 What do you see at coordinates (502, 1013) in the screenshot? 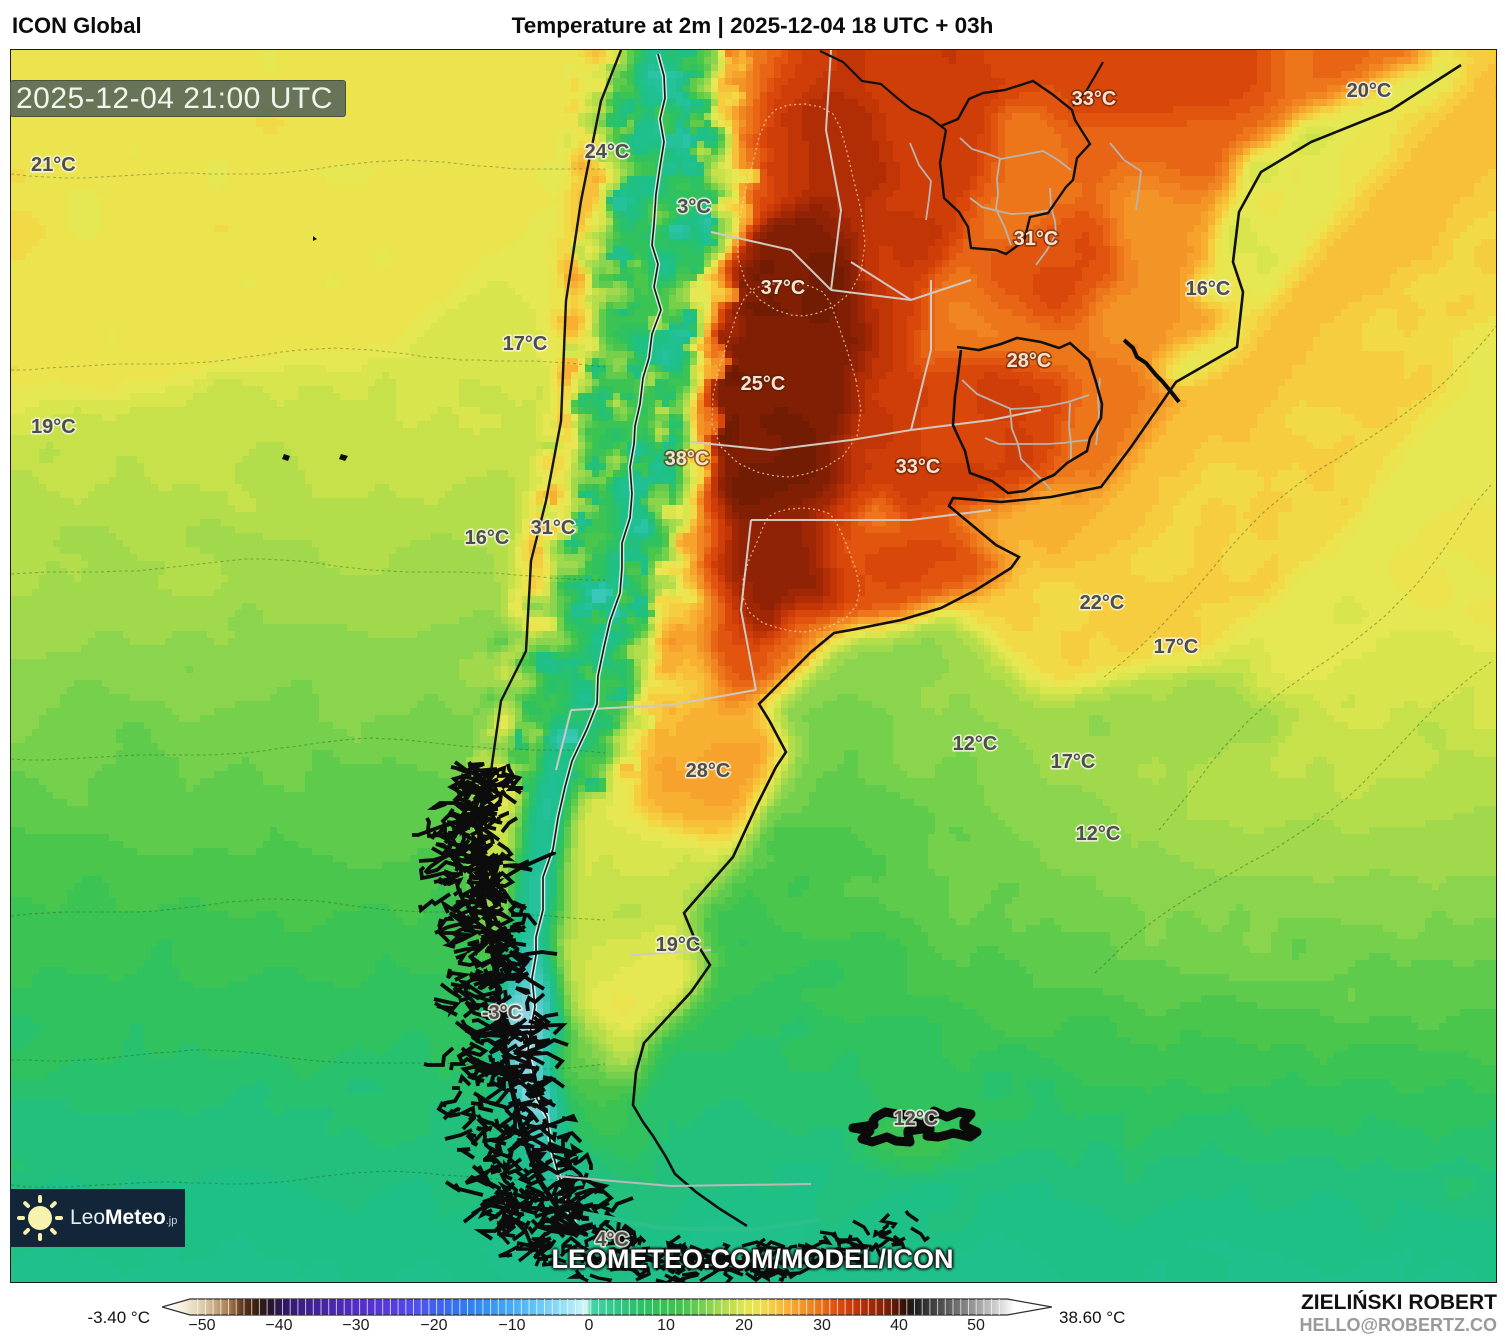
I see `svg-text: -3°C` at bounding box center [502, 1013].